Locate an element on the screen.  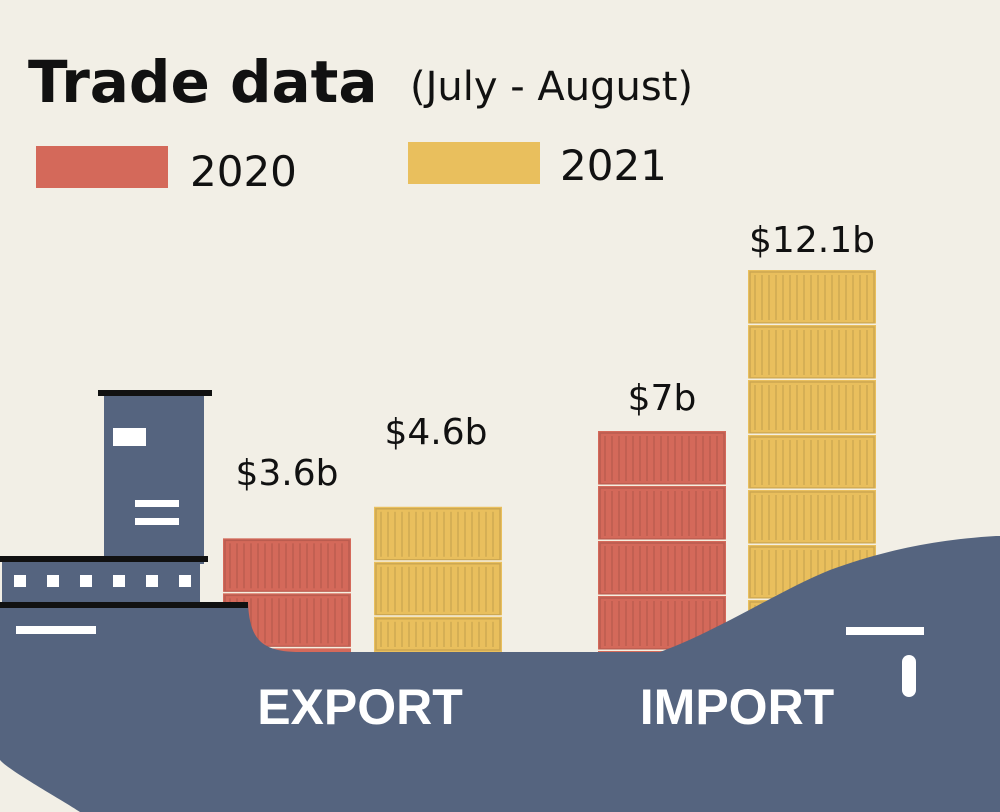
category-label-import: IMPORT is located at coordinates (737, 707).